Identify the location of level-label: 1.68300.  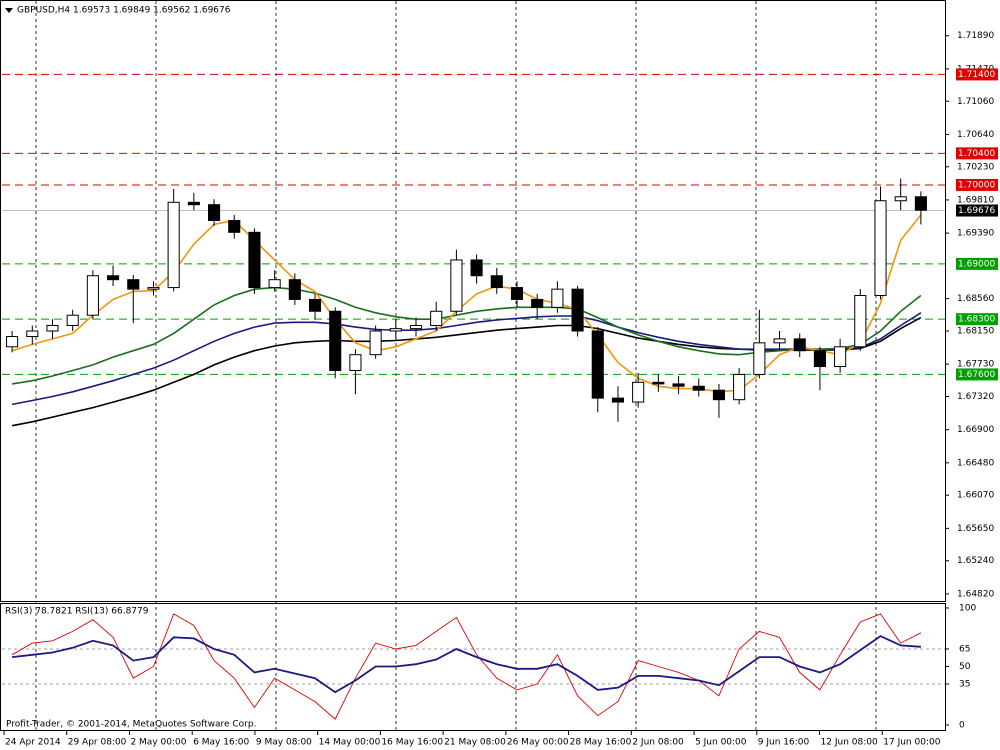
(976, 320).